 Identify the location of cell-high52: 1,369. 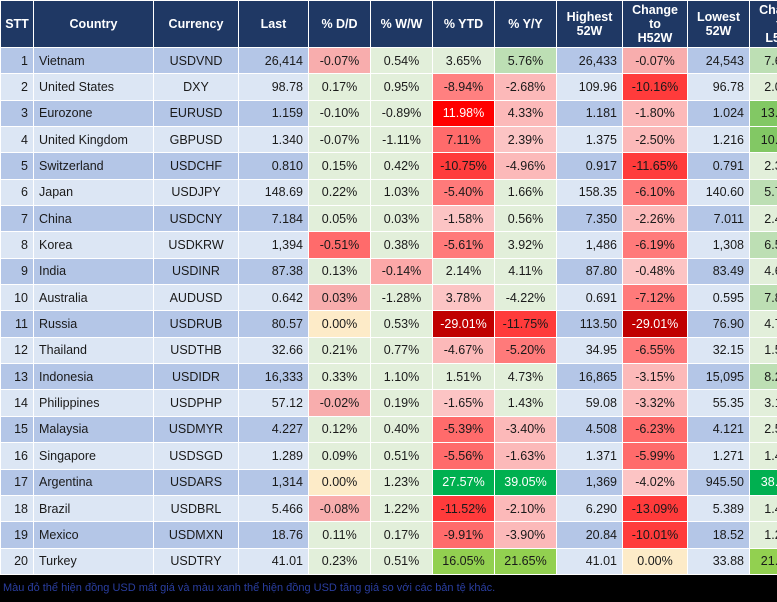
(589, 482).